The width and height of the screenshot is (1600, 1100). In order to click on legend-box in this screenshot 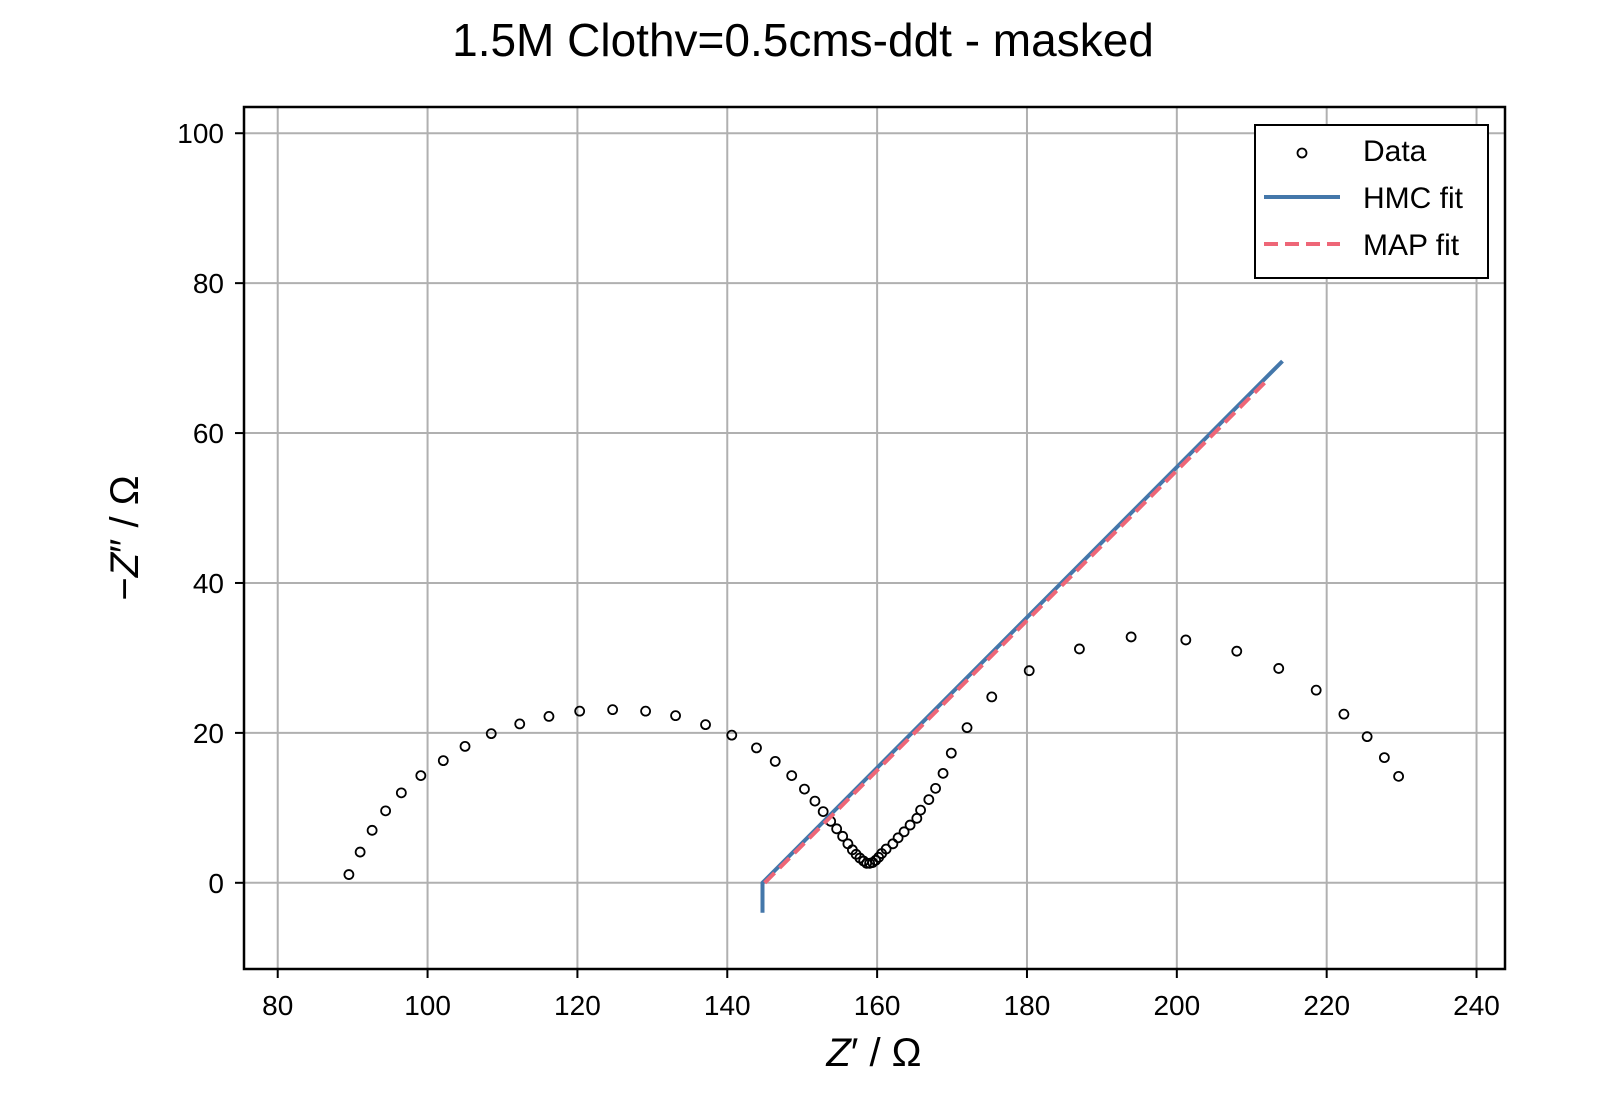, I will do `click(1371, 201)`.